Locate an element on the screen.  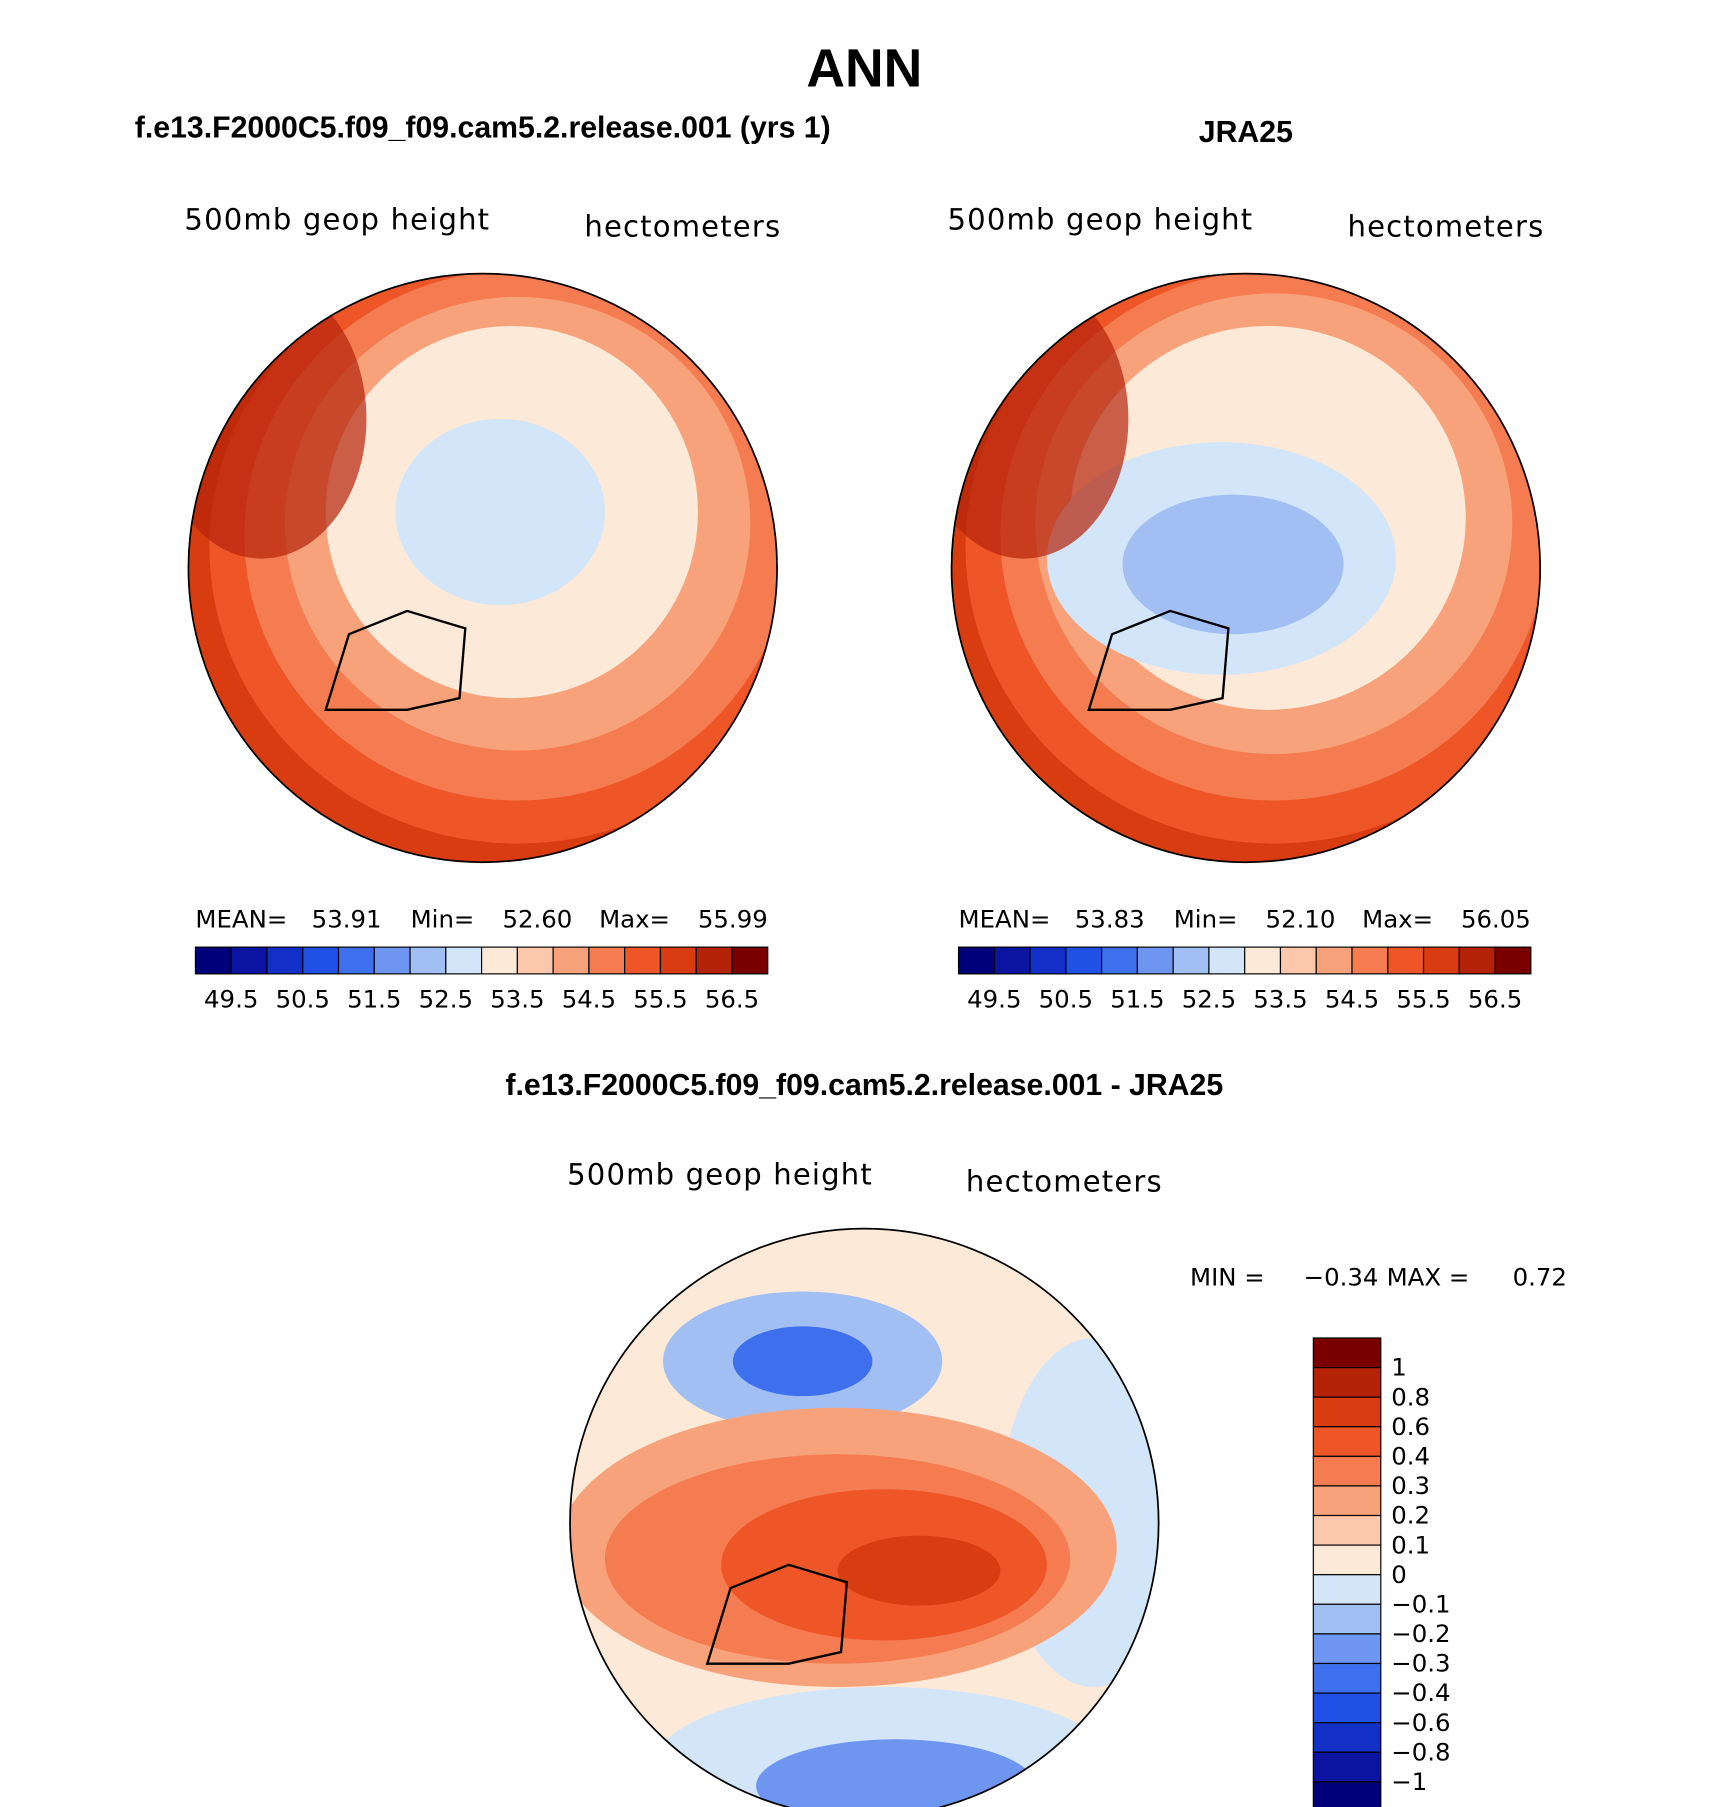
colorbar-label: −0.6 is located at coordinates (1420, 1722).